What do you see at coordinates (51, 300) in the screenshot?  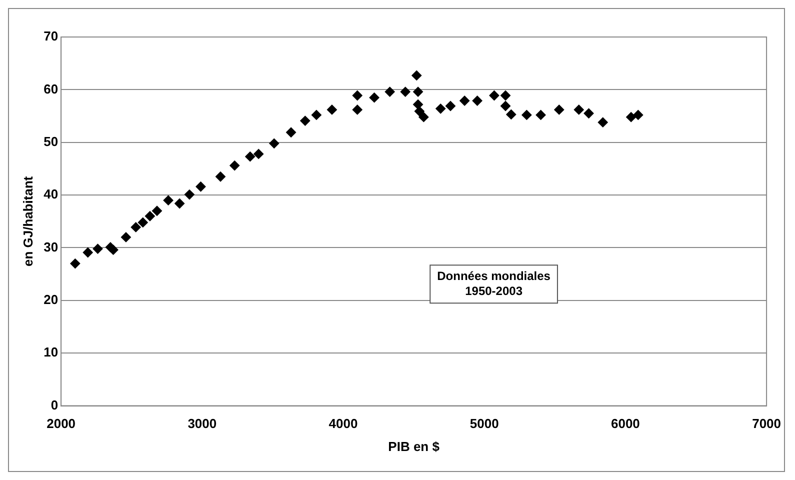 I see `y-tick-label: 20` at bounding box center [51, 300].